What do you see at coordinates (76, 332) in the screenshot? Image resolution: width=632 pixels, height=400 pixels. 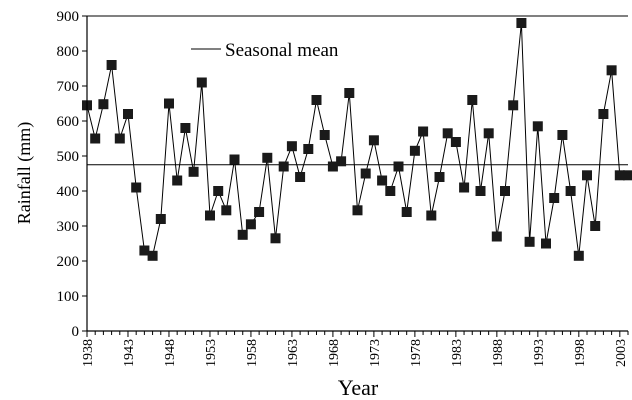 I see `y-tick-label: 0` at bounding box center [76, 332].